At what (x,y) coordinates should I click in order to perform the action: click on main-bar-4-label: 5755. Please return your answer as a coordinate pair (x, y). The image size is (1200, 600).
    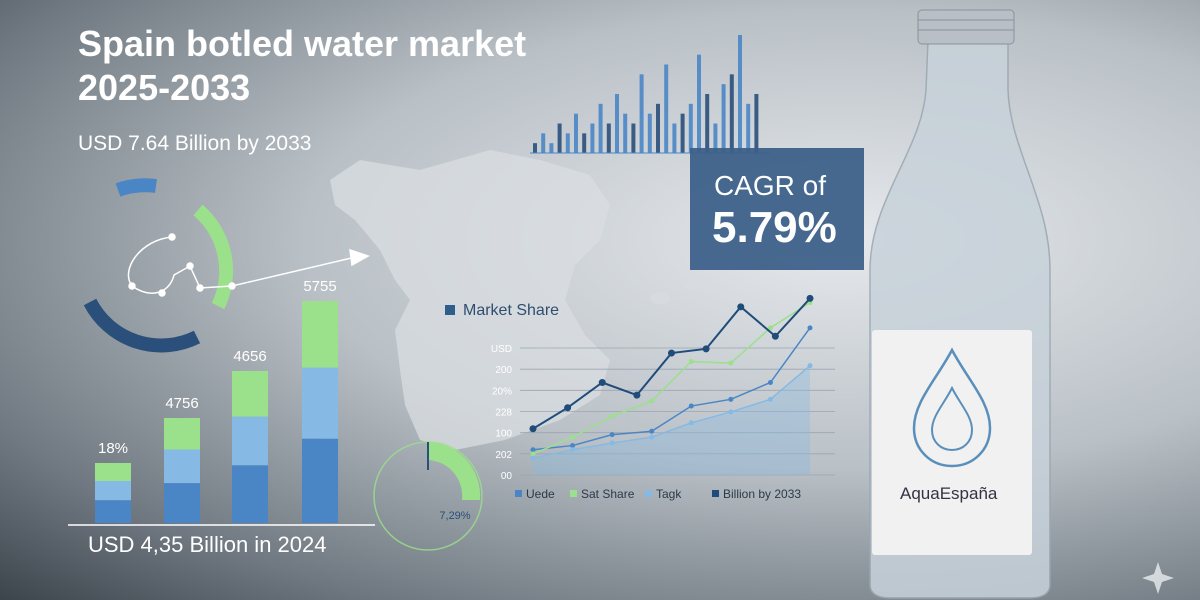
    Looking at the image, I should click on (319, 286).